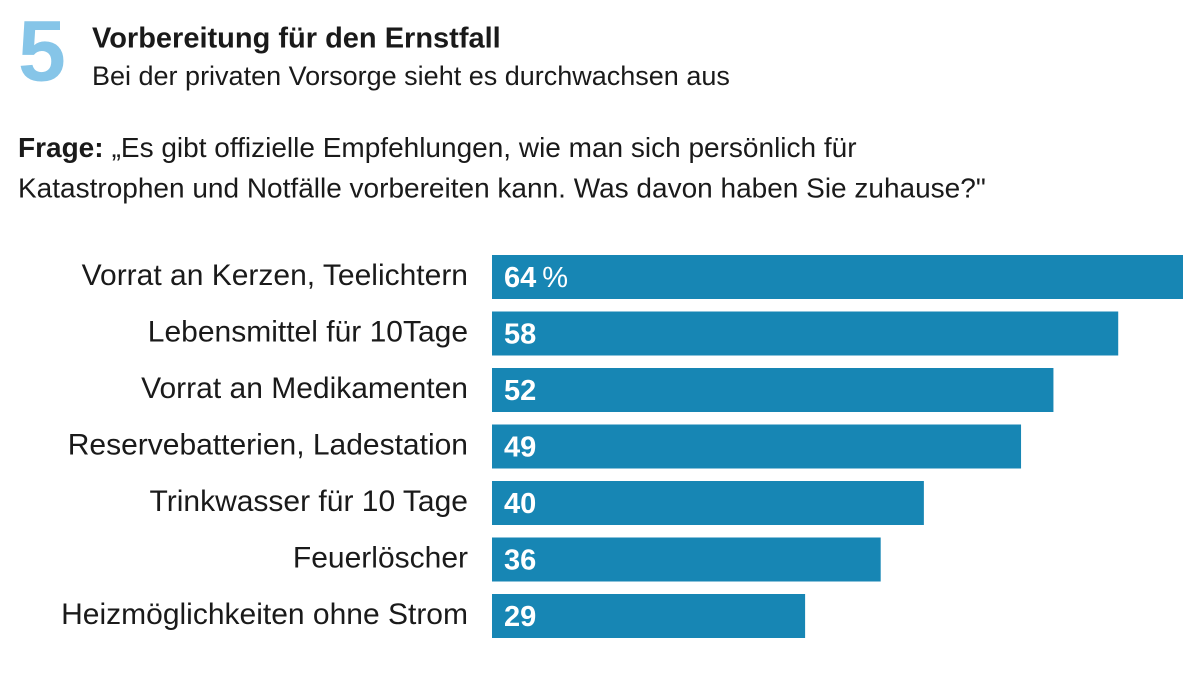  What do you see at coordinates (309, 501) in the screenshot?
I see `category-label: Trinkwasser für 10 Tage` at bounding box center [309, 501].